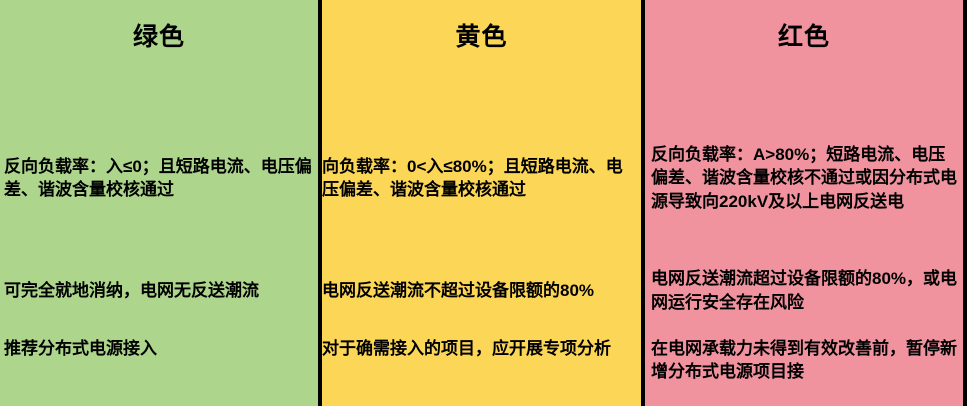  Describe the element at coordinates (458, 290) in the screenshot. I see `cell-consumption-yellow: 电网反送潮流不超过设备限额的80%` at that location.